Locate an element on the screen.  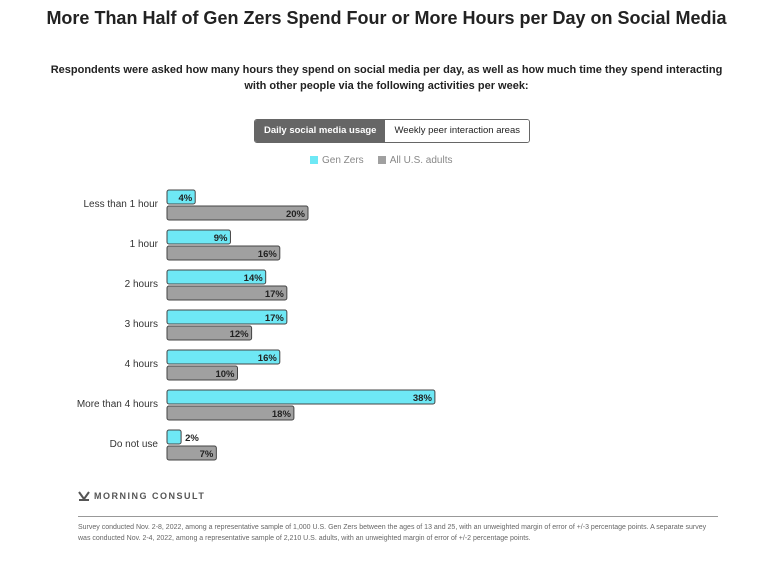
legend-item-gen-zers: Gen Zers is located at coordinates (337, 160).